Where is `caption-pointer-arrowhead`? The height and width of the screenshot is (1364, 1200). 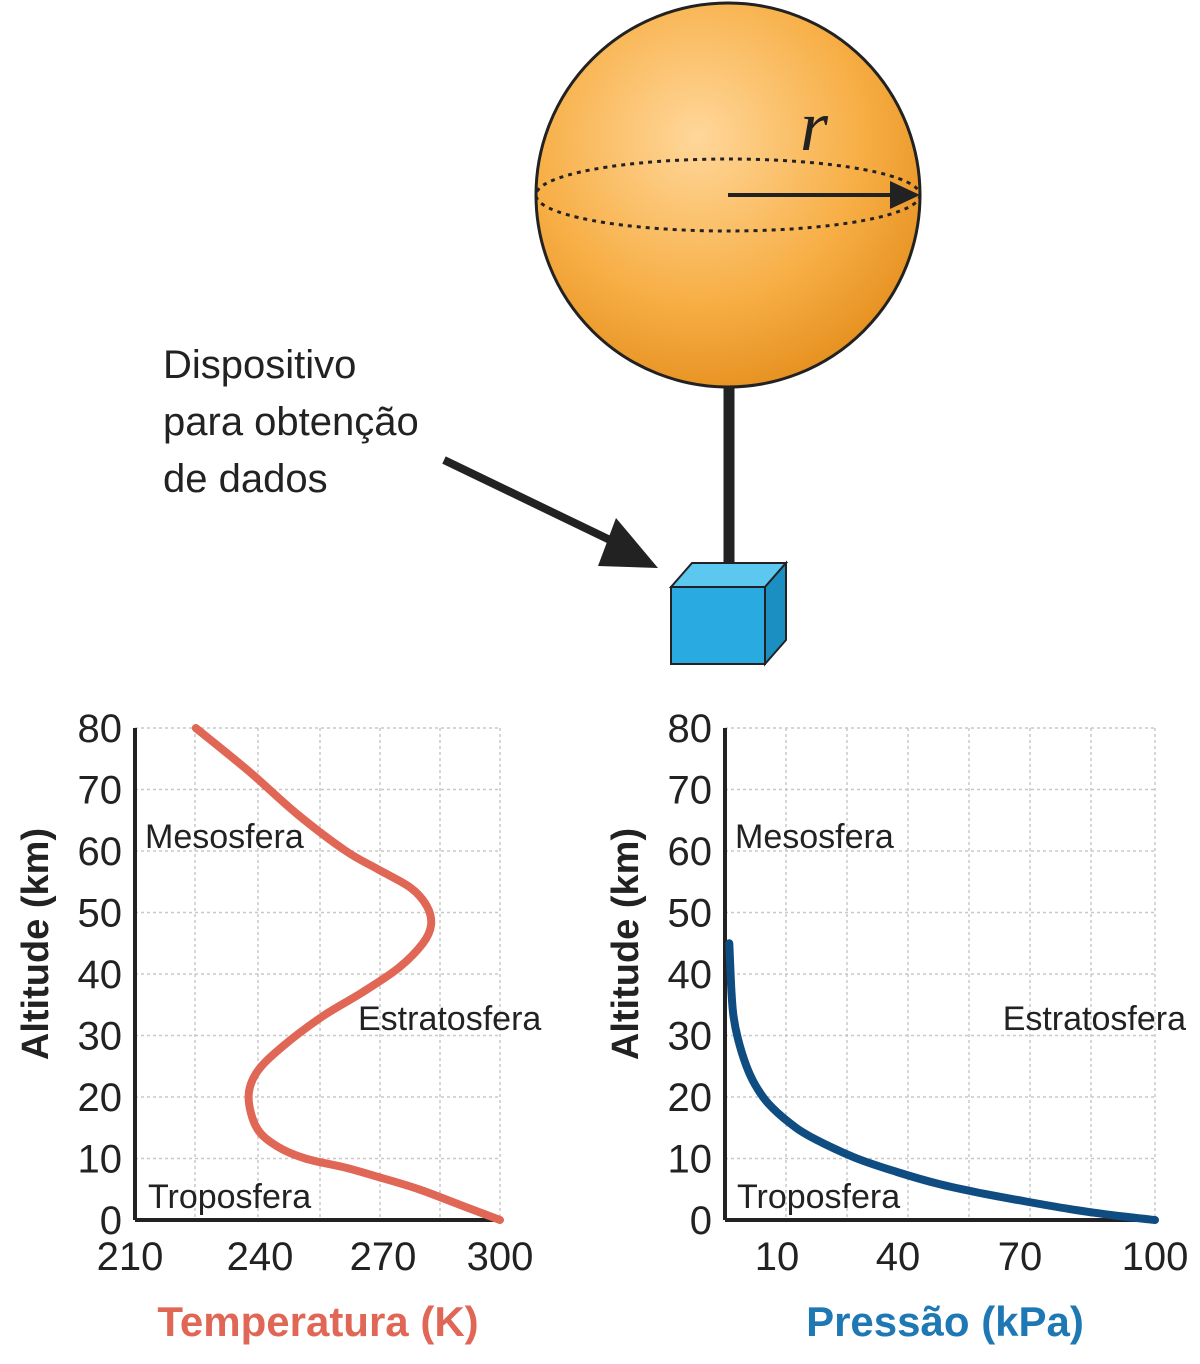 caption-pointer-arrowhead is located at coordinates (628, 543).